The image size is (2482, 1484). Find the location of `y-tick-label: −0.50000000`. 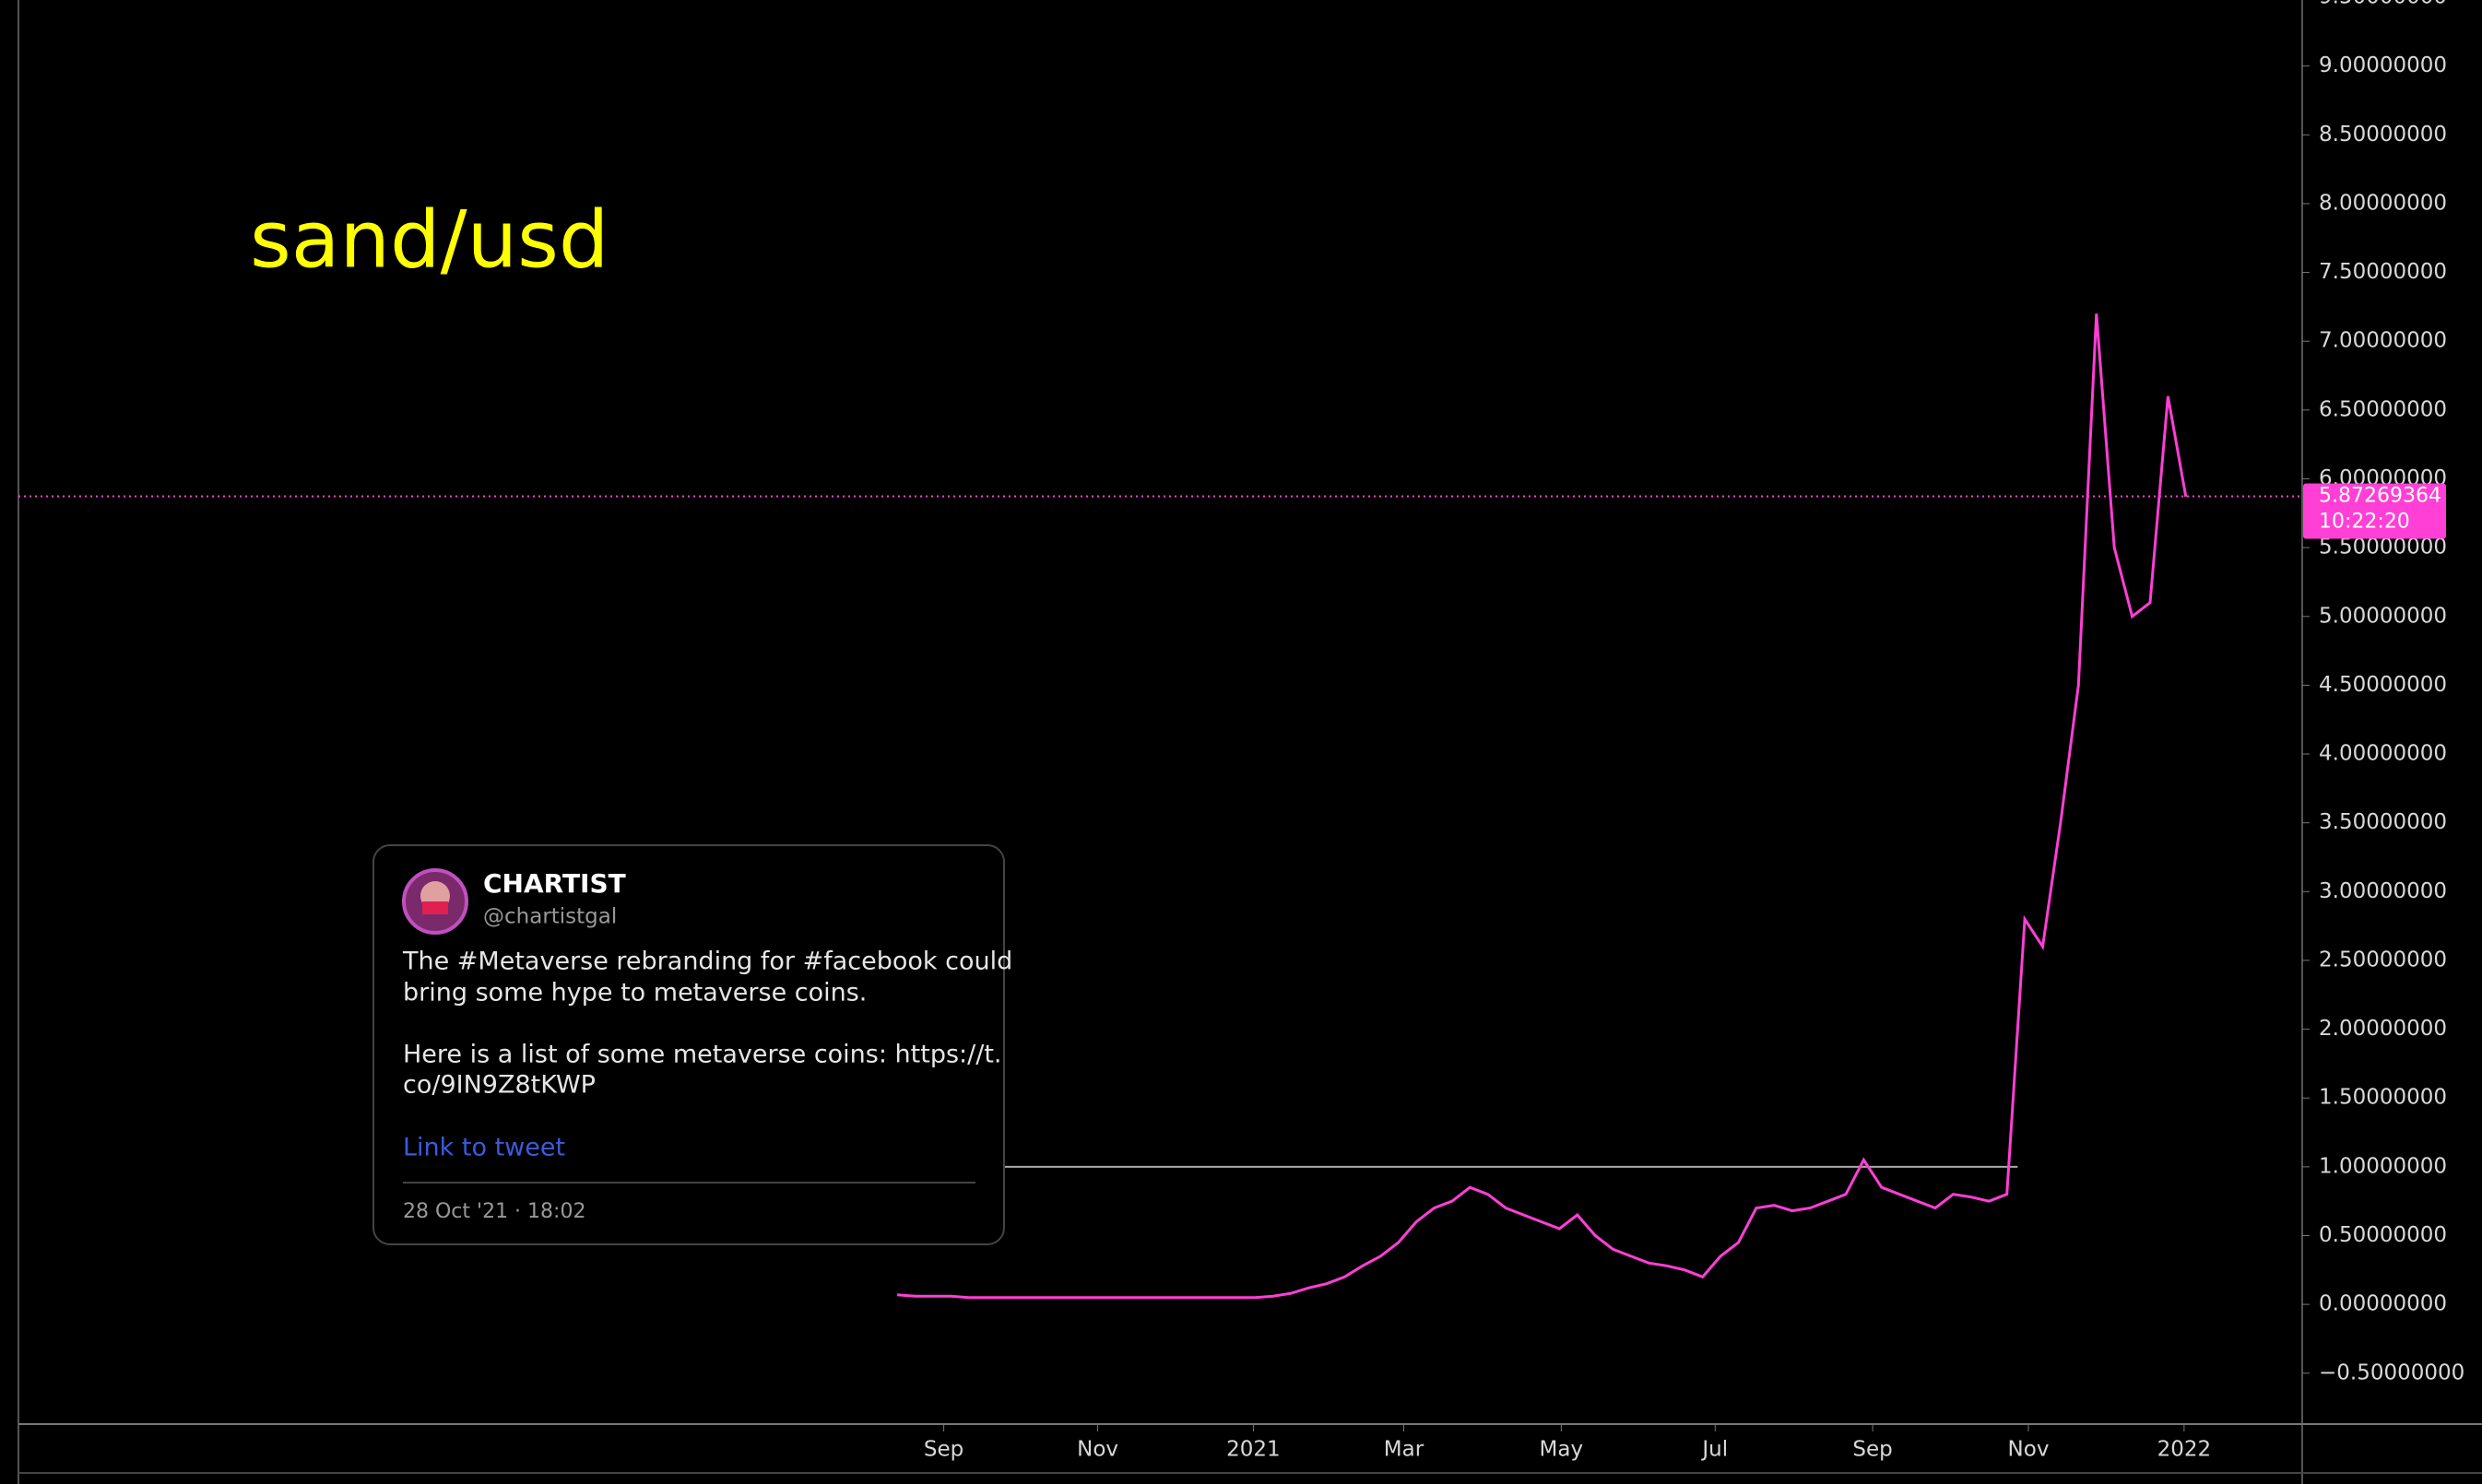

y-tick-label: −0.50000000 is located at coordinates (2391, 1372).